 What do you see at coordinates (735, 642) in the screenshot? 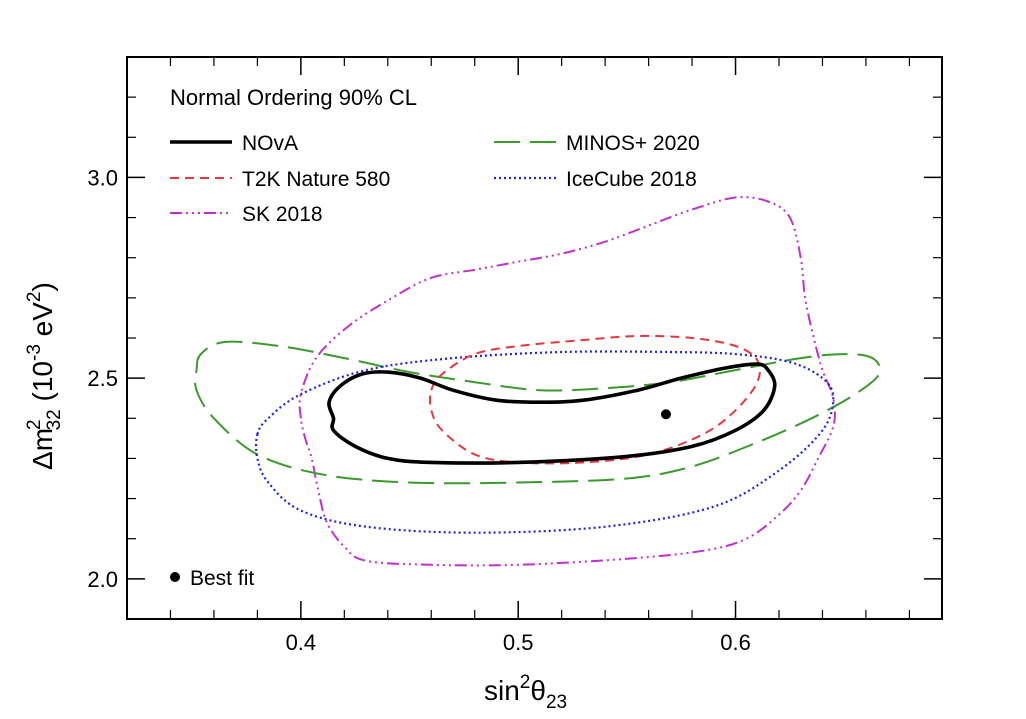
I see `x-tick-label: 0.6` at bounding box center [735, 642].